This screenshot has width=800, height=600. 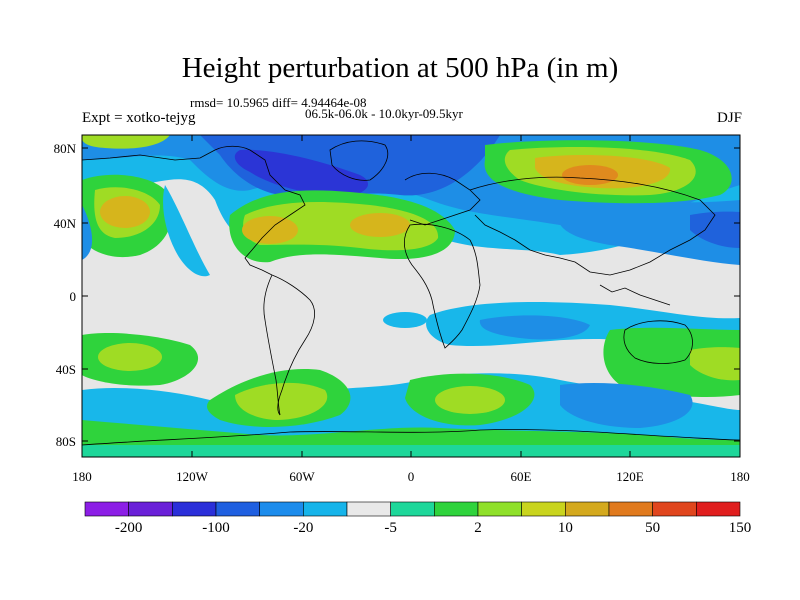 What do you see at coordinates (411, 476) in the screenshot?
I see `lon-tick-label: 0` at bounding box center [411, 476].